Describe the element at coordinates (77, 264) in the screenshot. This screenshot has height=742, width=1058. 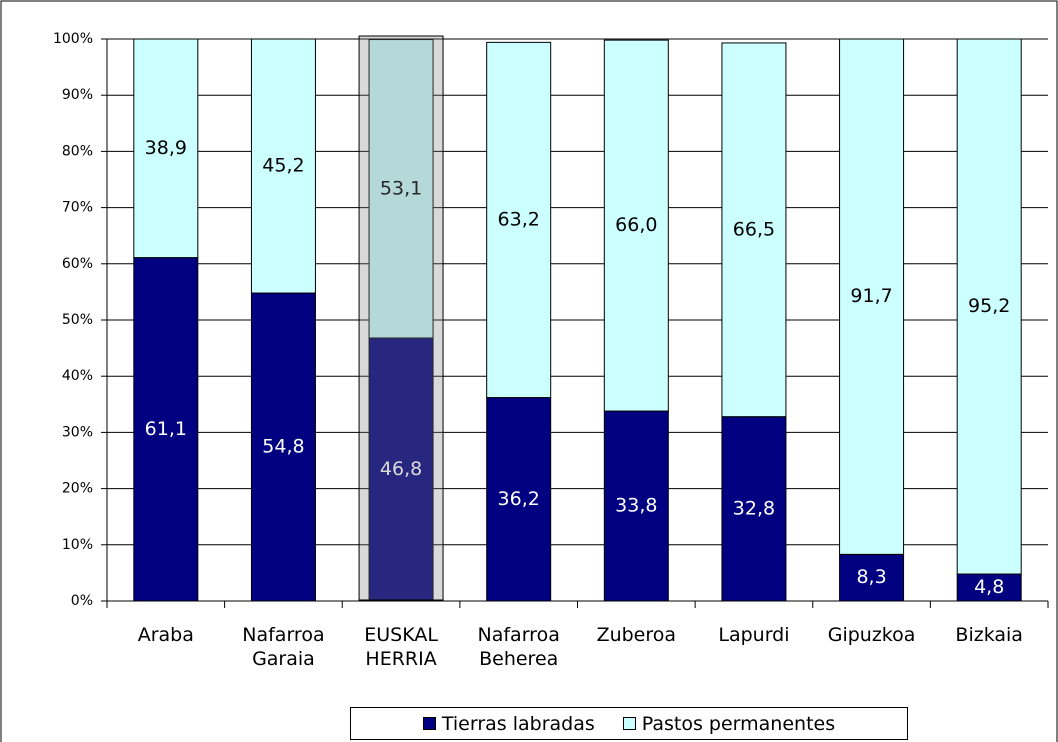
I see `y-tick-label: 60%` at that location.